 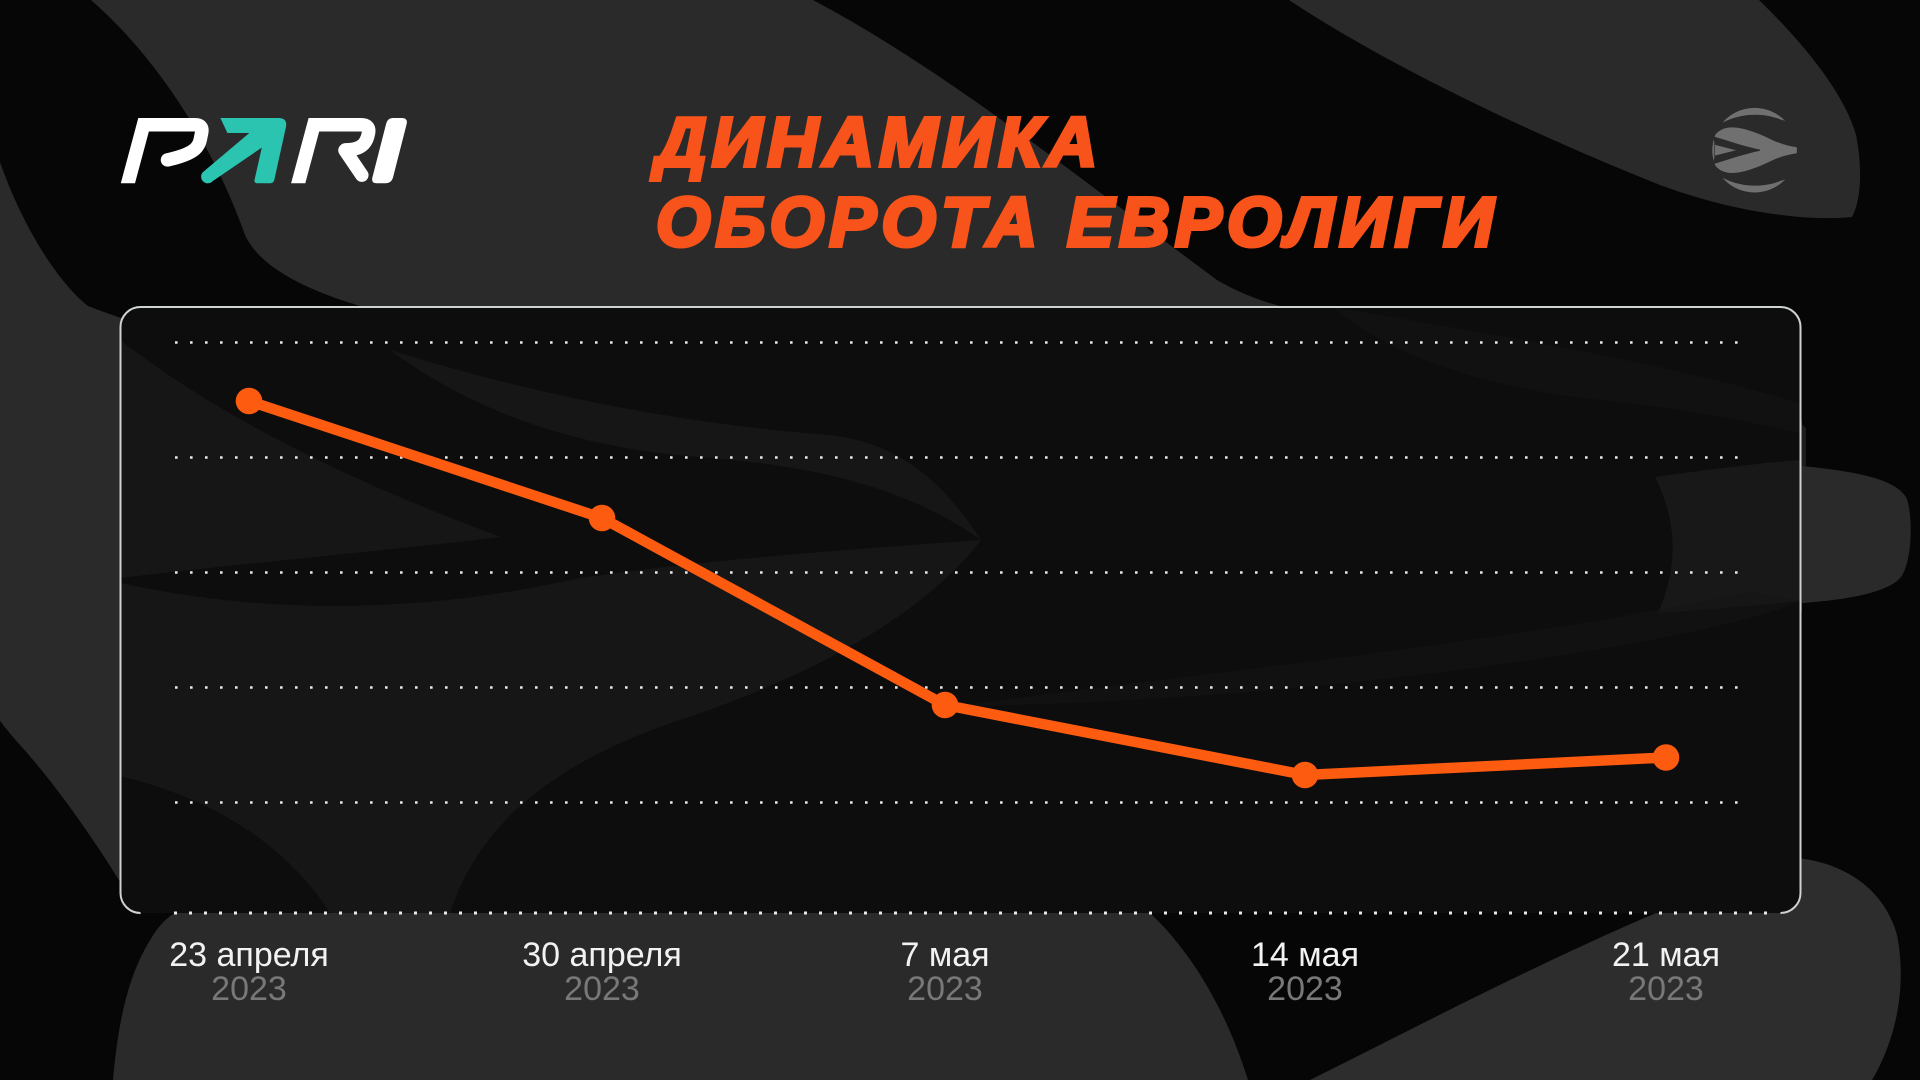 What do you see at coordinates (944, 955) in the screenshot?
I see `svg-text: 7 мая` at bounding box center [944, 955].